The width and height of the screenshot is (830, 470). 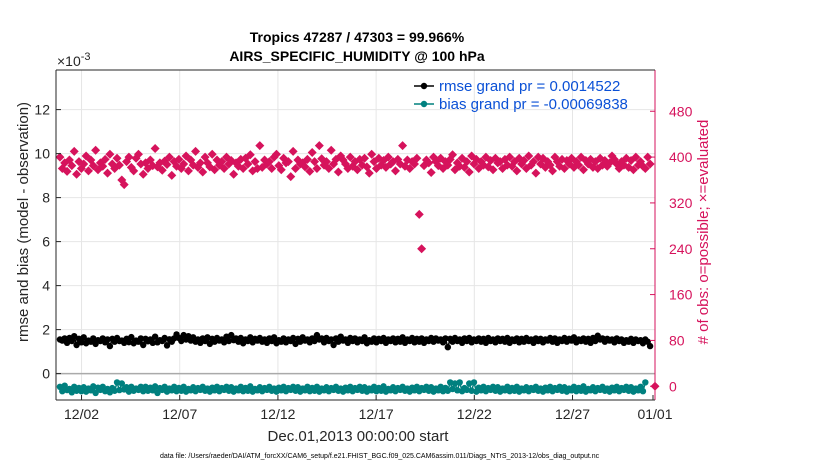 What do you see at coordinates (357, 56) in the screenshot?
I see `chart-subtitle: AIRS_SPECIFIC_HUMIDITY @ 100 hPa` at bounding box center [357, 56].